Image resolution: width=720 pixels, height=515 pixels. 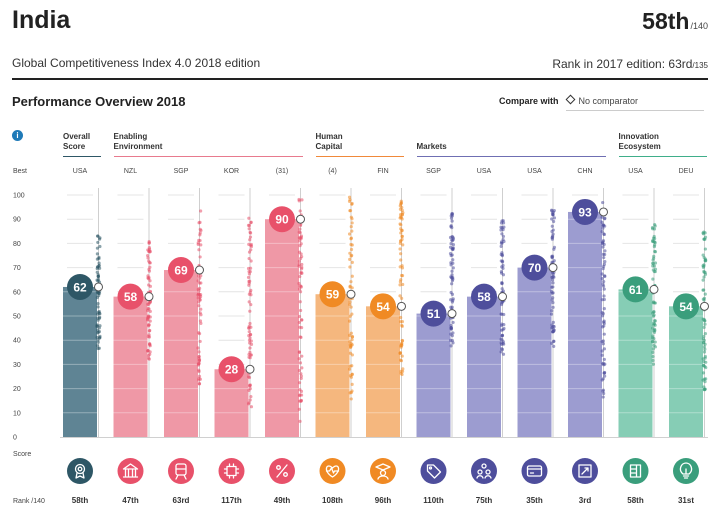 I want to click on score-value: 51, so click(x=434, y=314).